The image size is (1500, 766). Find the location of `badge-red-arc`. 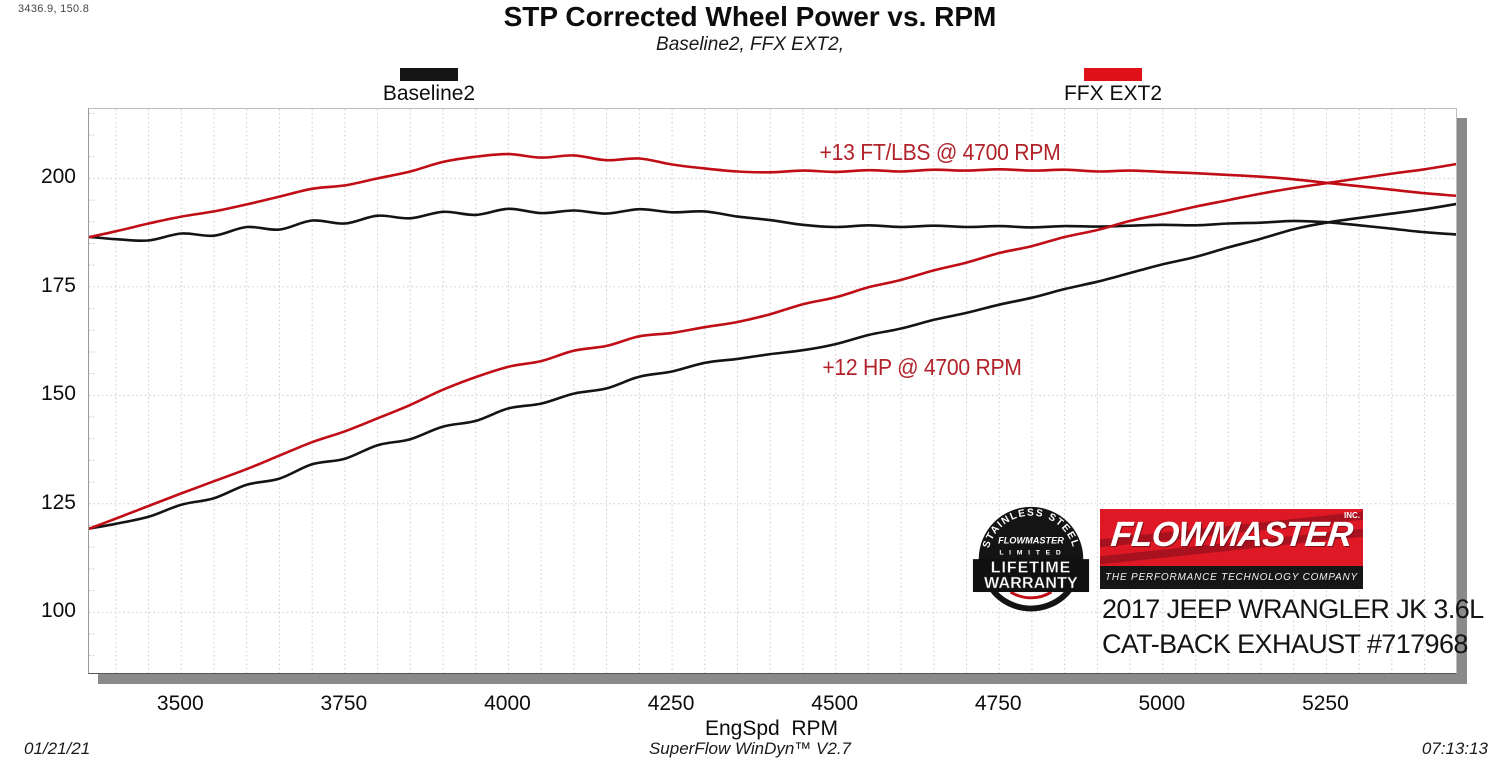

badge-red-arc is located at coordinates (1031, 595).